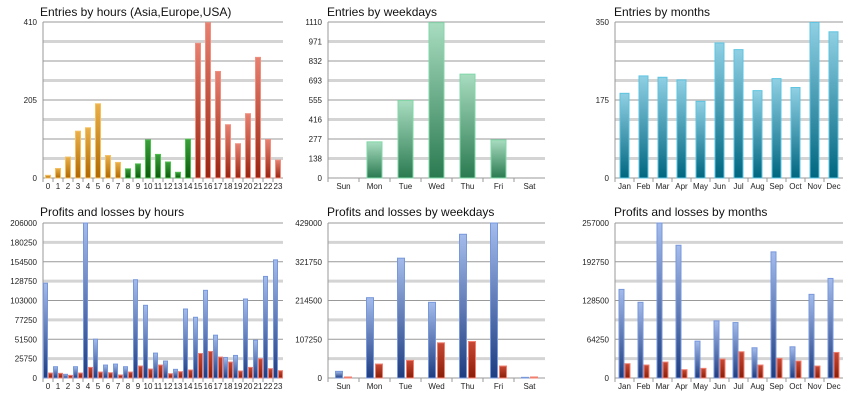 The width and height of the screenshot is (860, 405). I want to click on profit-bar-Apr, so click(678, 311).